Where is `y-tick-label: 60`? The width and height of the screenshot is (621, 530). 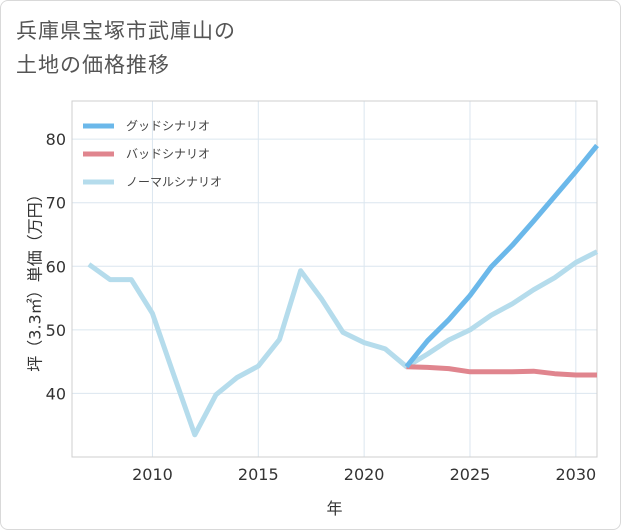 y-tick-label: 60 is located at coordinates (56, 266).